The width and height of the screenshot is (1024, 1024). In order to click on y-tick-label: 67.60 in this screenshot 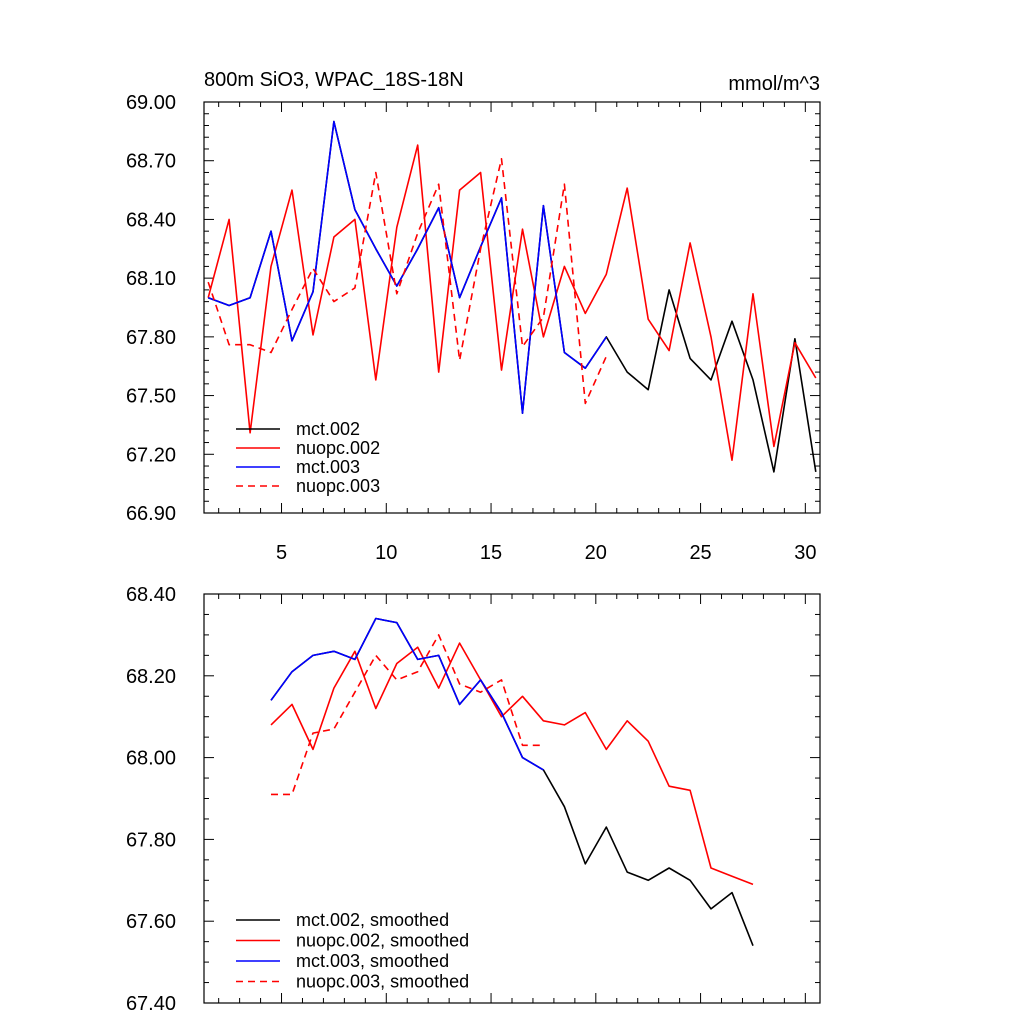, I will do `click(151, 922)`.